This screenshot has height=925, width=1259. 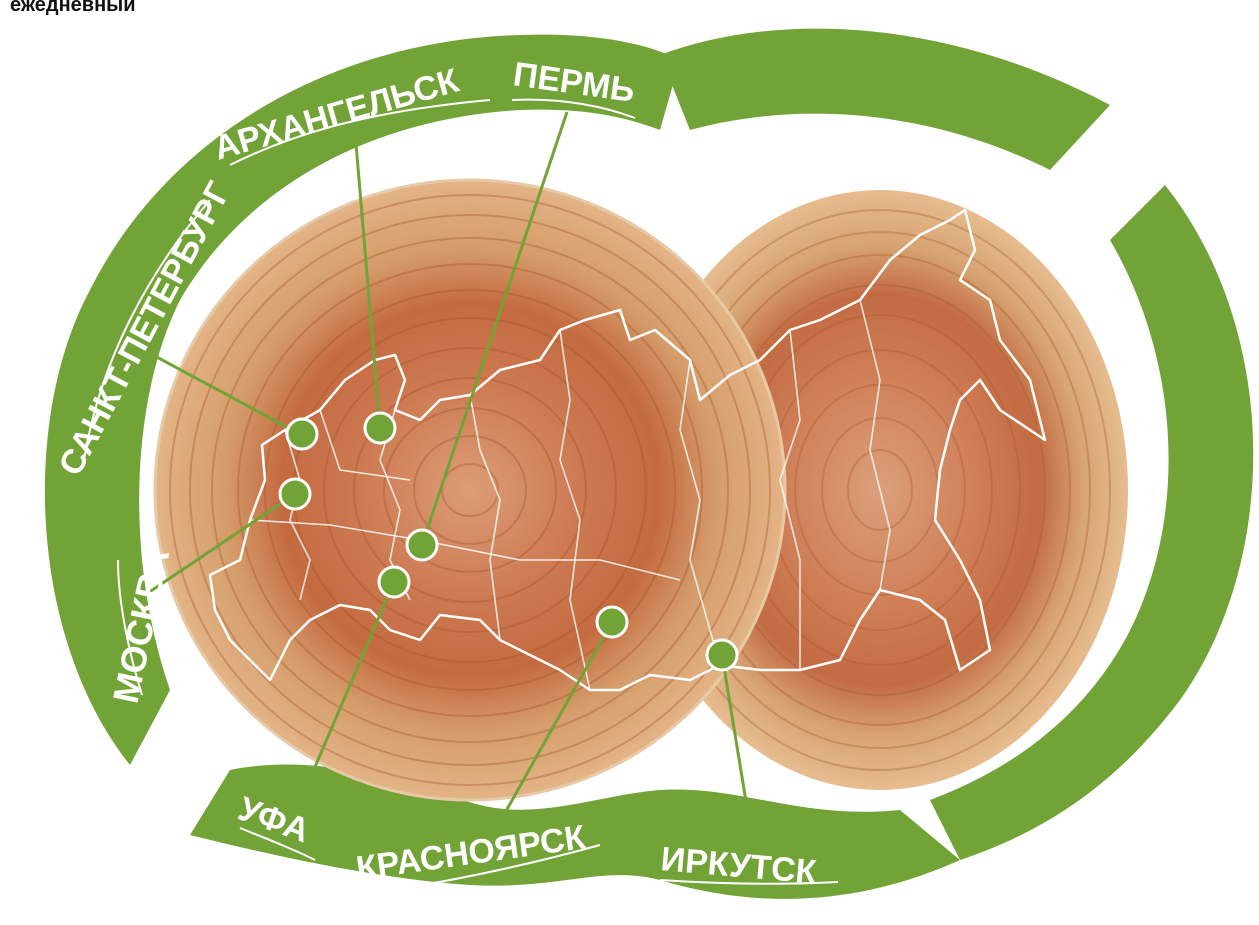 What do you see at coordinates (73, 8) in the screenshot?
I see `header-label: ежедневный` at bounding box center [73, 8].